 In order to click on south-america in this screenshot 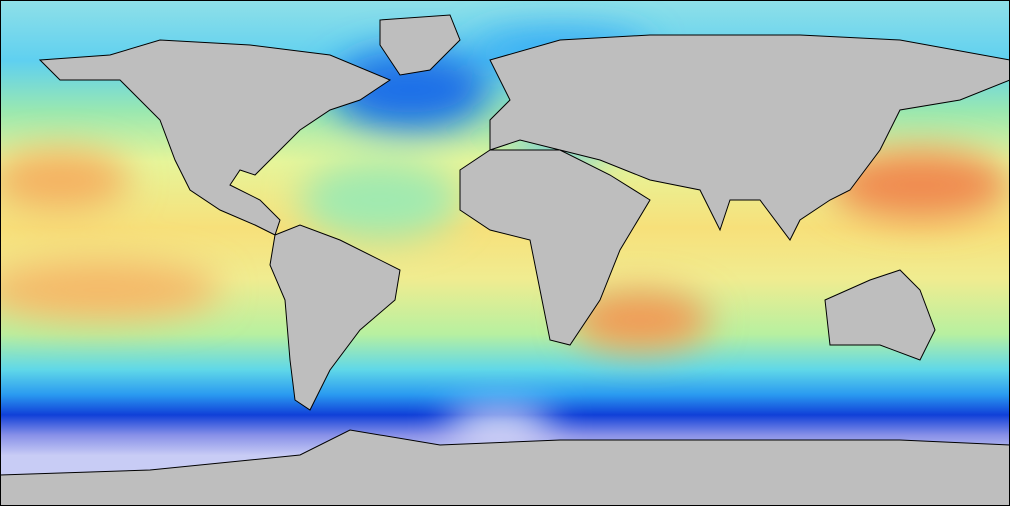, I will do `click(335, 317)`.